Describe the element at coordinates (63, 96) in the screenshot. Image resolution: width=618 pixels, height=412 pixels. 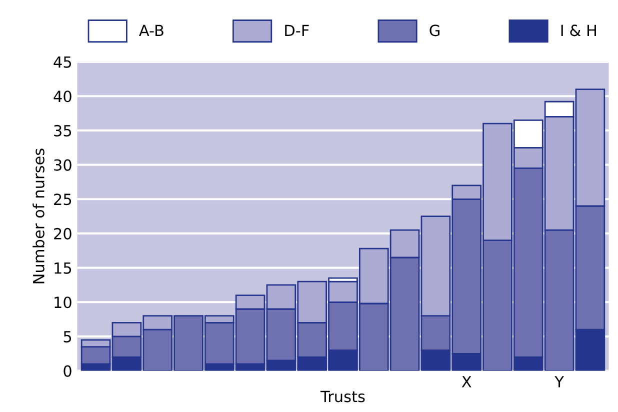
I see `y-tick-label: 40` at that location.